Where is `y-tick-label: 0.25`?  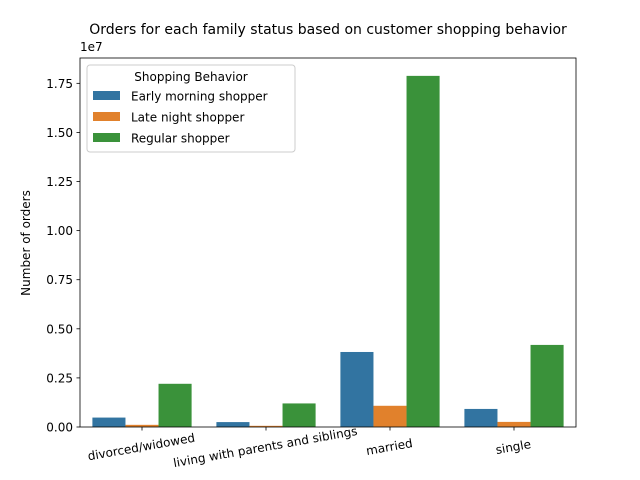
y-tick-label: 0.25 is located at coordinates (59, 378).